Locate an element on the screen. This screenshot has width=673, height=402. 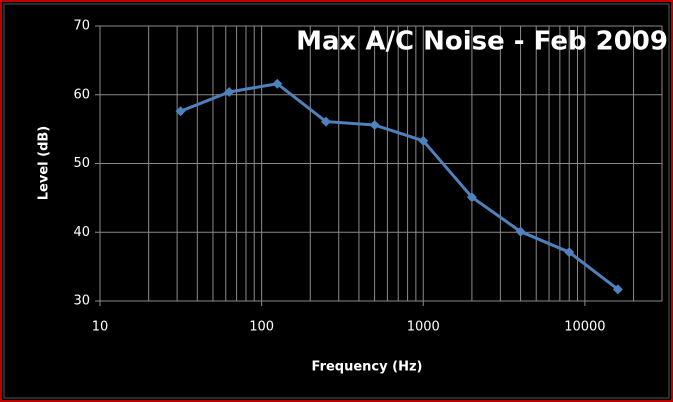
y-tick-label: 30 is located at coordinates (81, 301).